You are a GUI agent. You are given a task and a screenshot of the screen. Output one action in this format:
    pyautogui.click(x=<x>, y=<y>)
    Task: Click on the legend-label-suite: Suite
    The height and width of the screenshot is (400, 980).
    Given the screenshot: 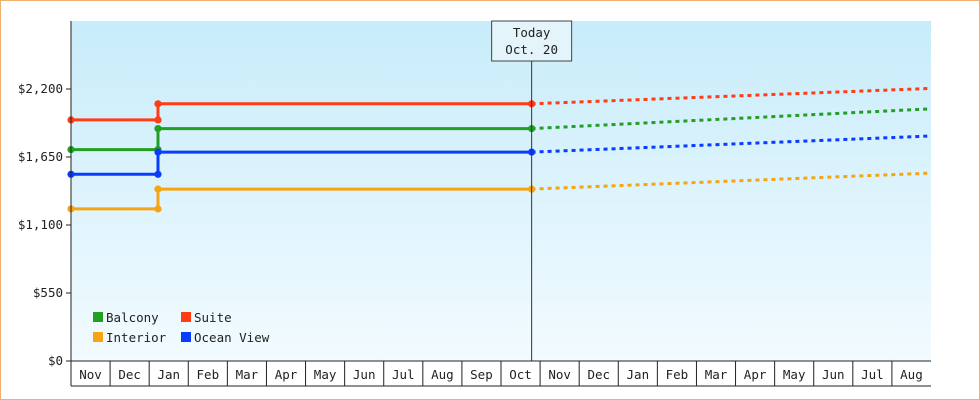 What is the action you would take?
    pyautogui.click(x=213, y=317)
    